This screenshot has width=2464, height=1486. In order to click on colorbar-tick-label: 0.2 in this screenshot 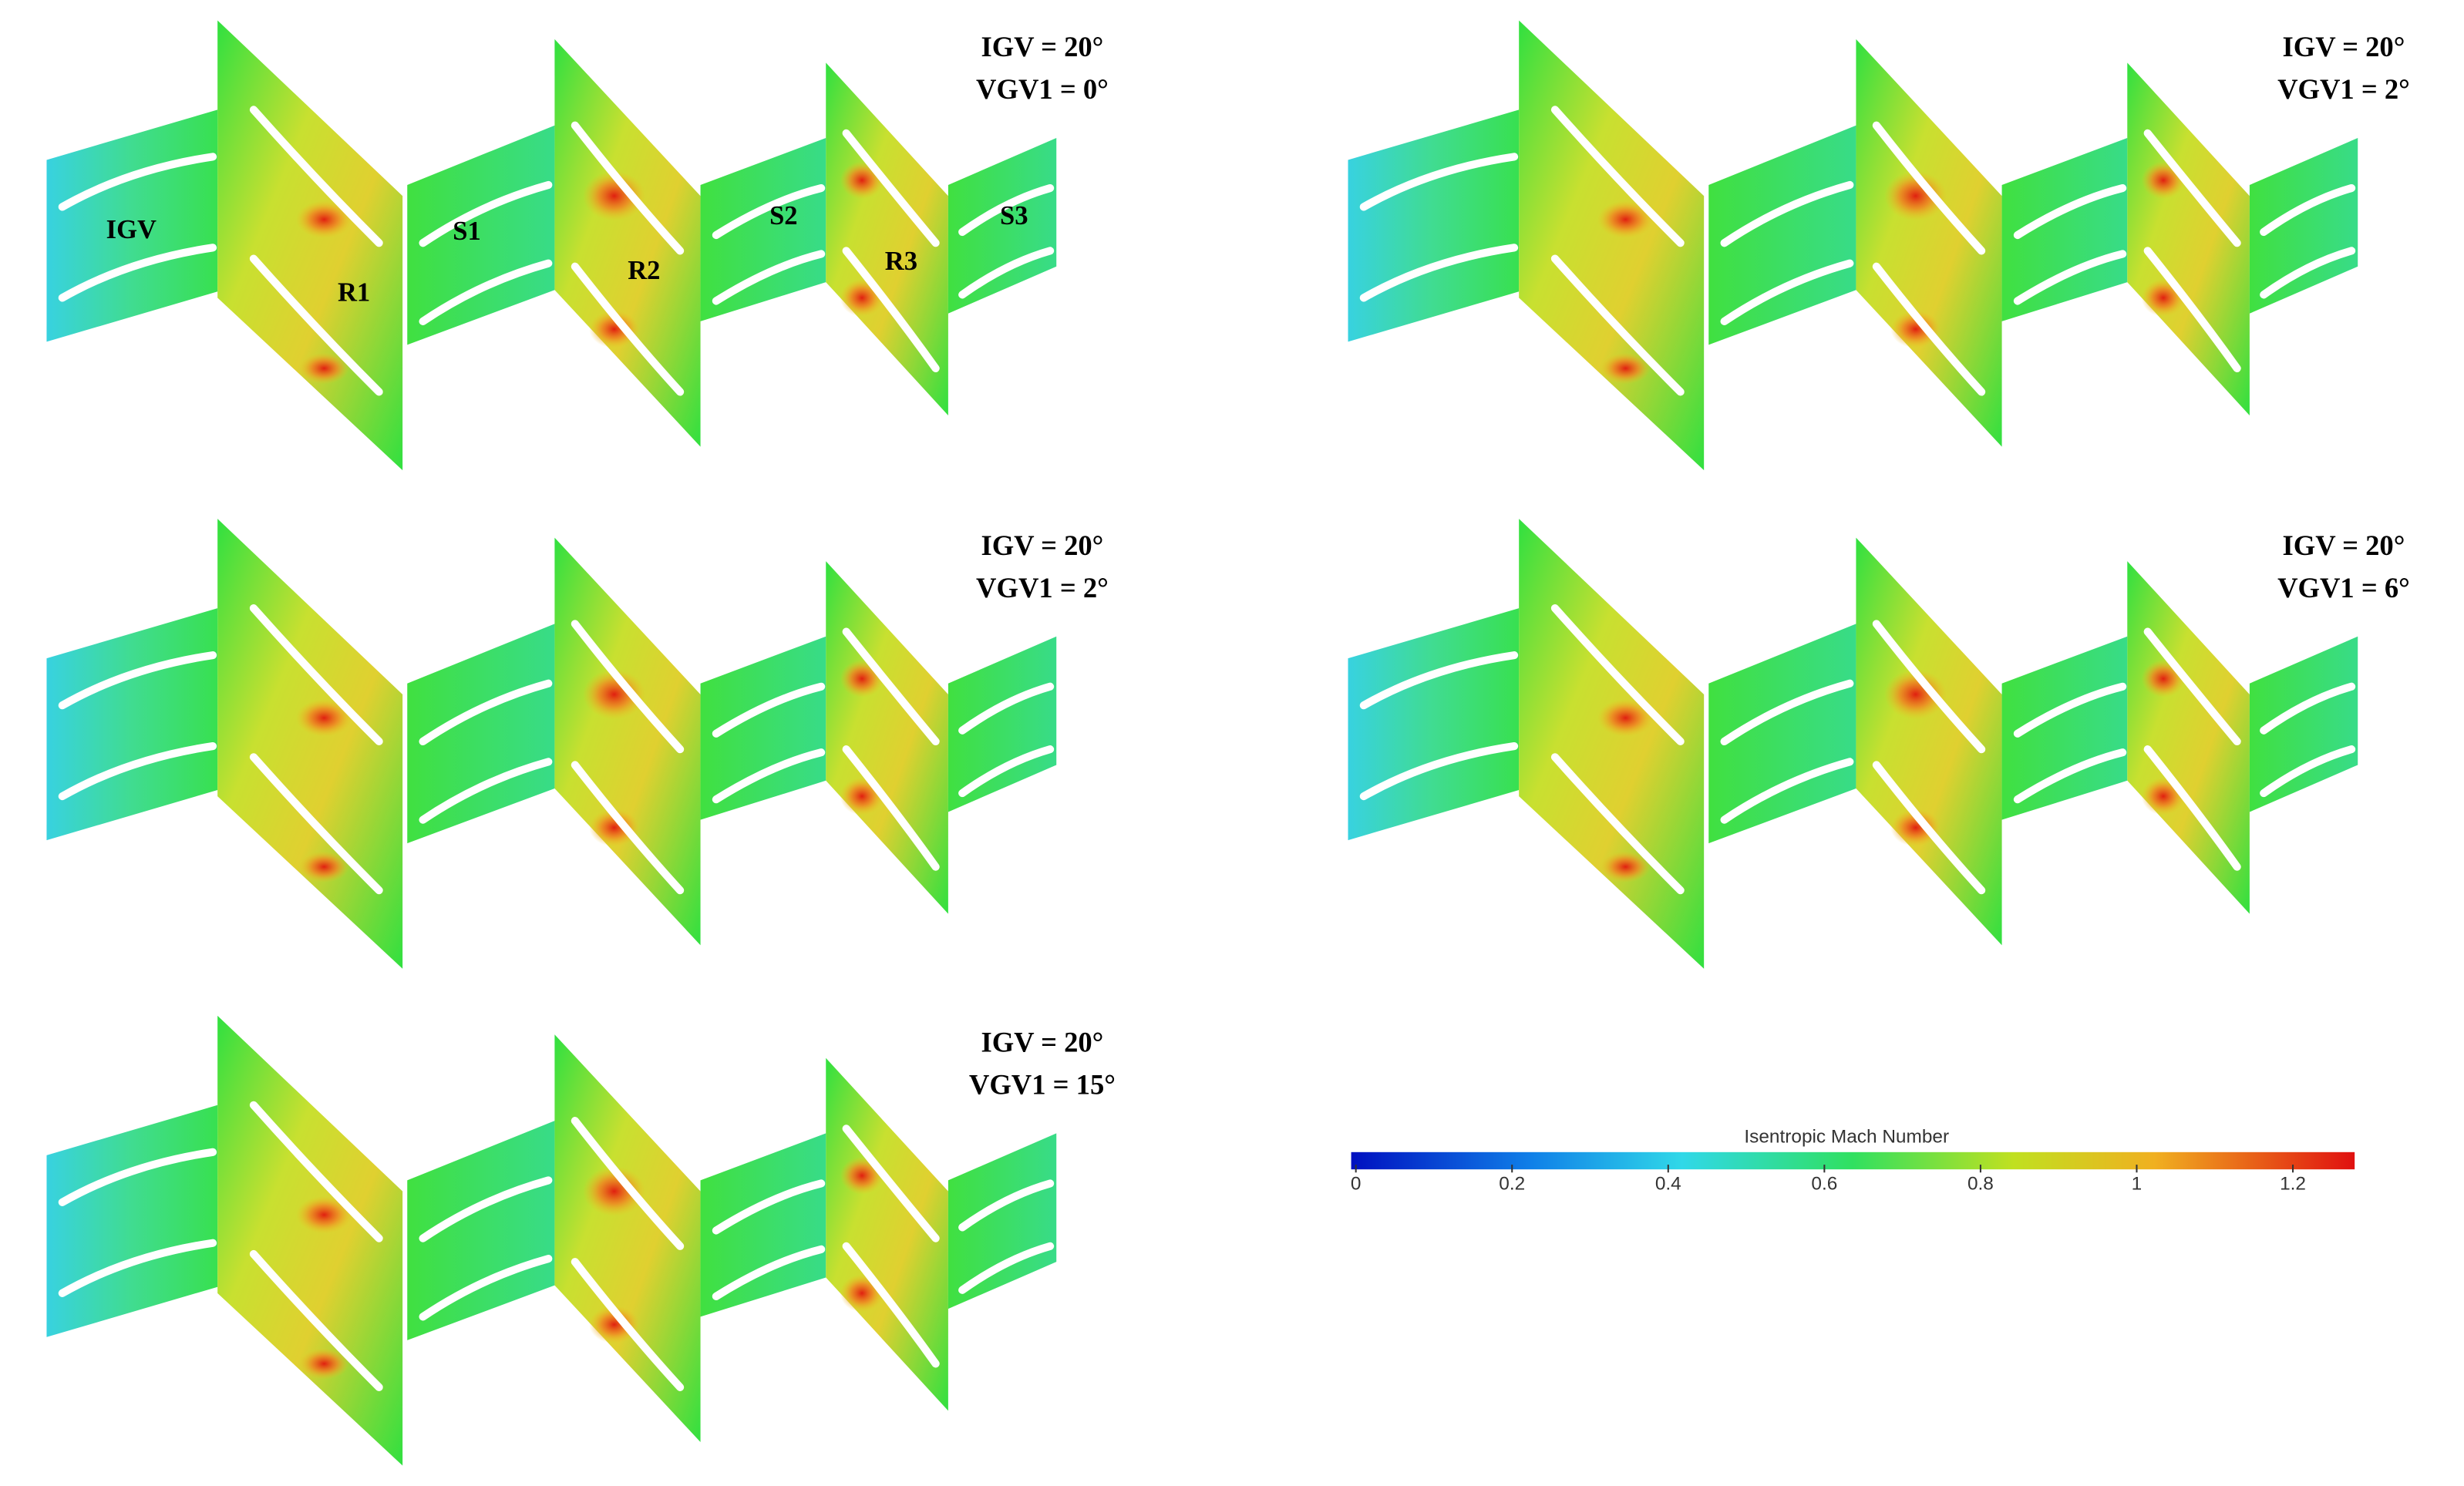, I will do `click(1512, 1184)`.